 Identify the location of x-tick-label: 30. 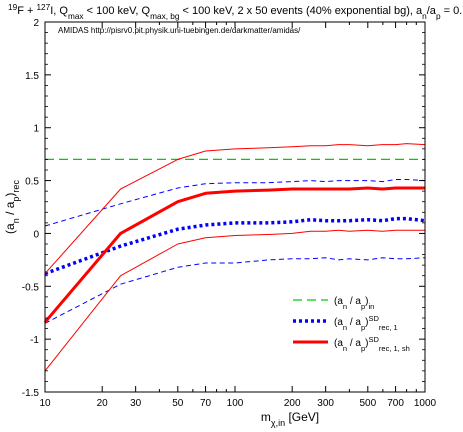
(136, 403).